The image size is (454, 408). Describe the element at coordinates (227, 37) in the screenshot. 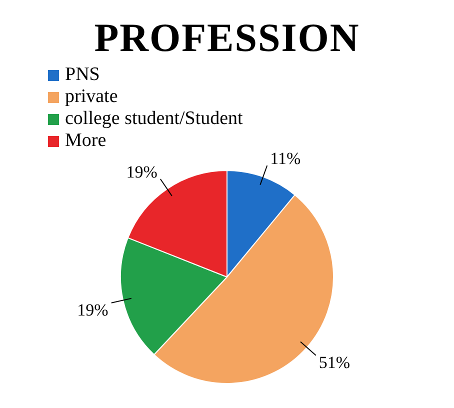

I see `chart-title: PROFESSION` at that location.